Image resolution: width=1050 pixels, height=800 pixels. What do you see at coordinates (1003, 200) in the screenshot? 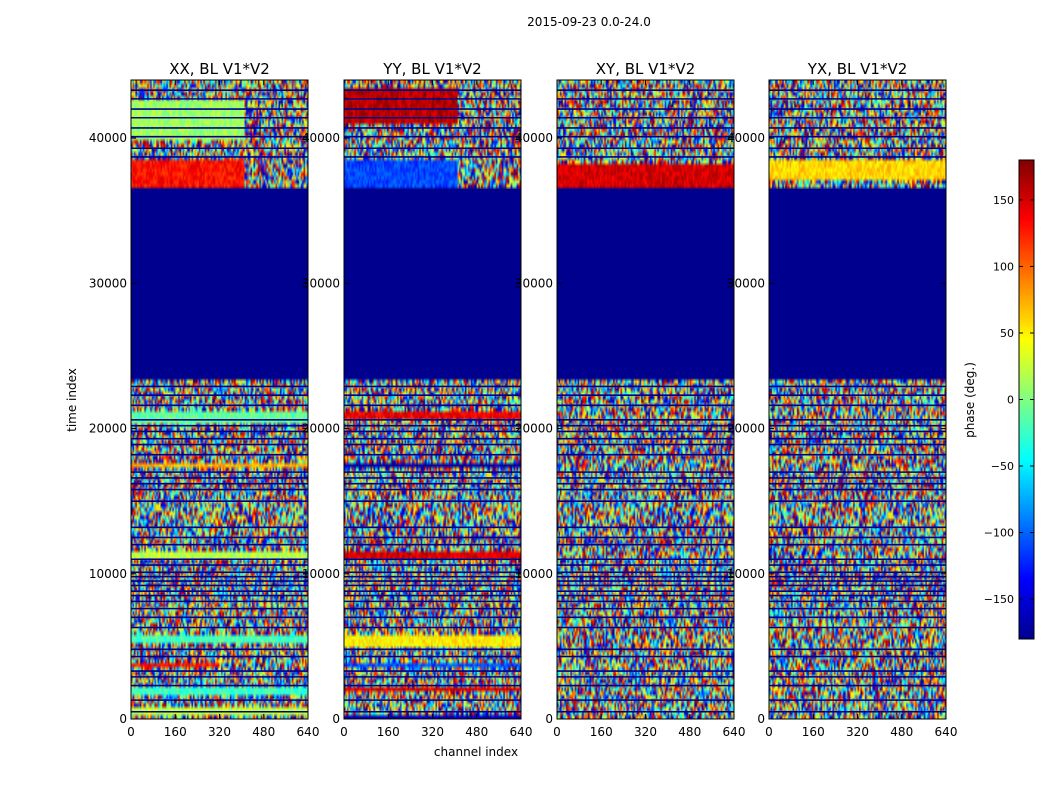
I see `colorbar-tick-label: 150` at bounding box center [1003, 200].